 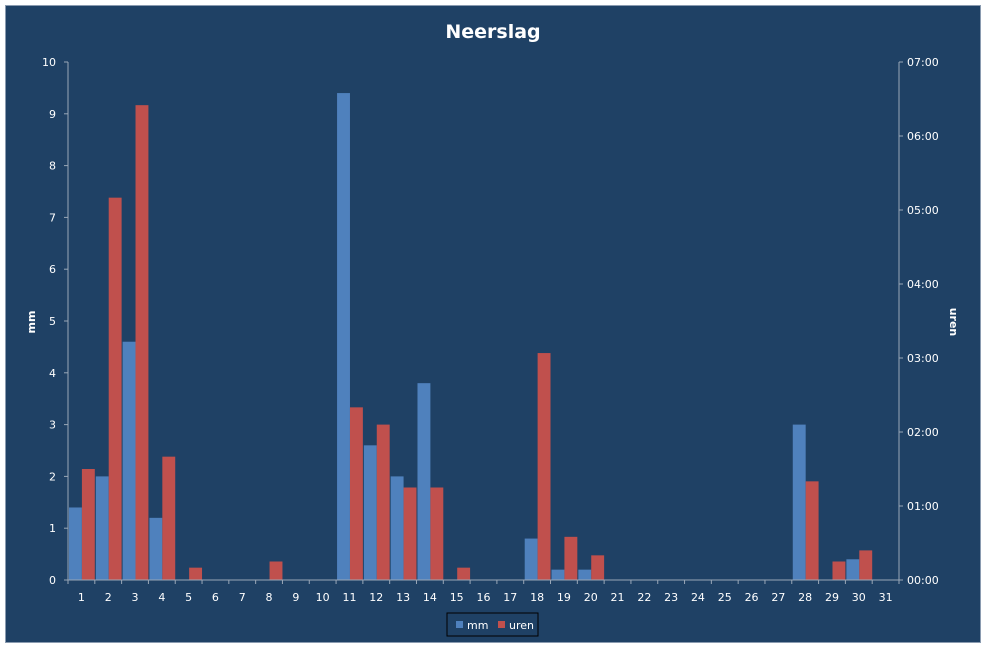 What do you see at coordinates (671, 597) in the screenshot?
I see `x-tick-label: 23` at bounding box center [671, 597].